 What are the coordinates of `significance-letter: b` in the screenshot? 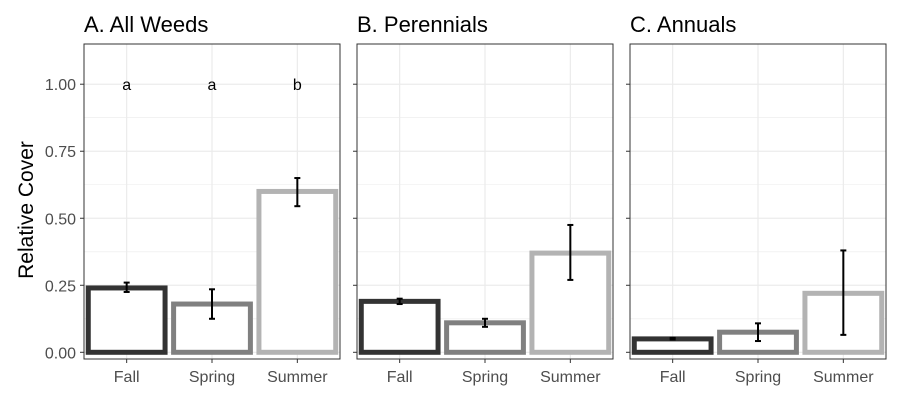 It's located at (297, 85).